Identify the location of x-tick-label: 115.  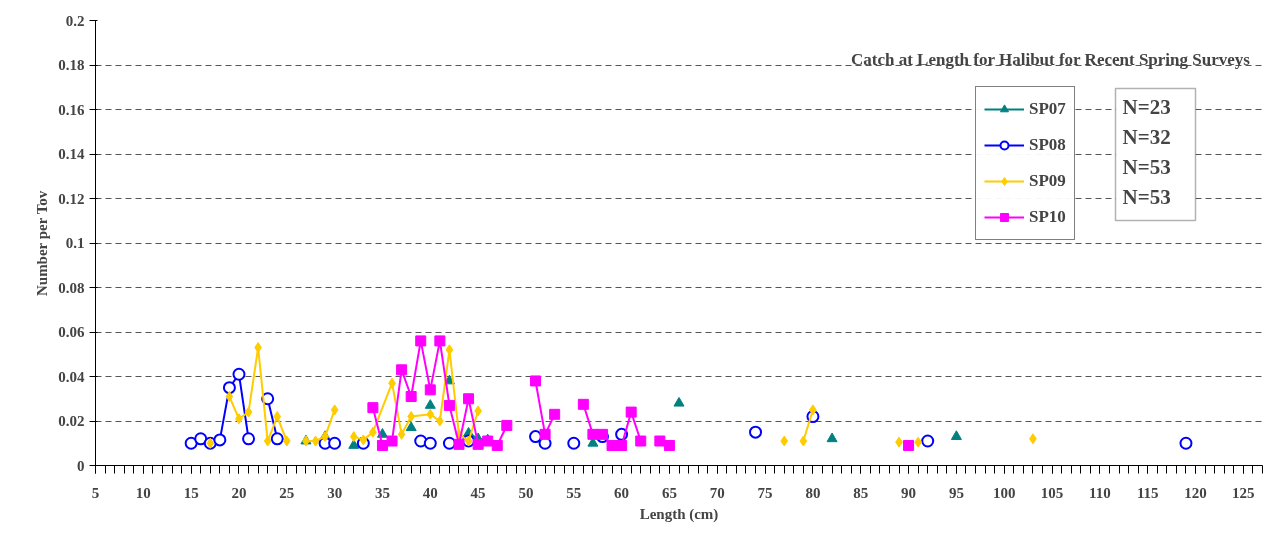
(1147, 492).